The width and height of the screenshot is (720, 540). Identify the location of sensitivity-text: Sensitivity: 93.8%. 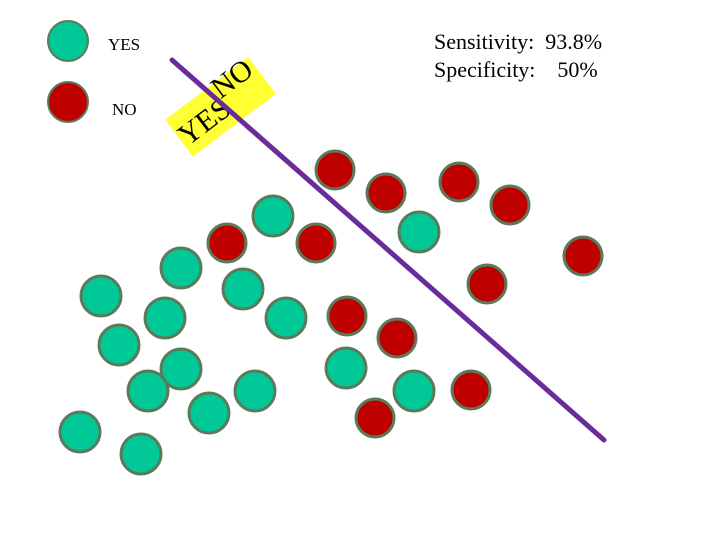
(518, 41).